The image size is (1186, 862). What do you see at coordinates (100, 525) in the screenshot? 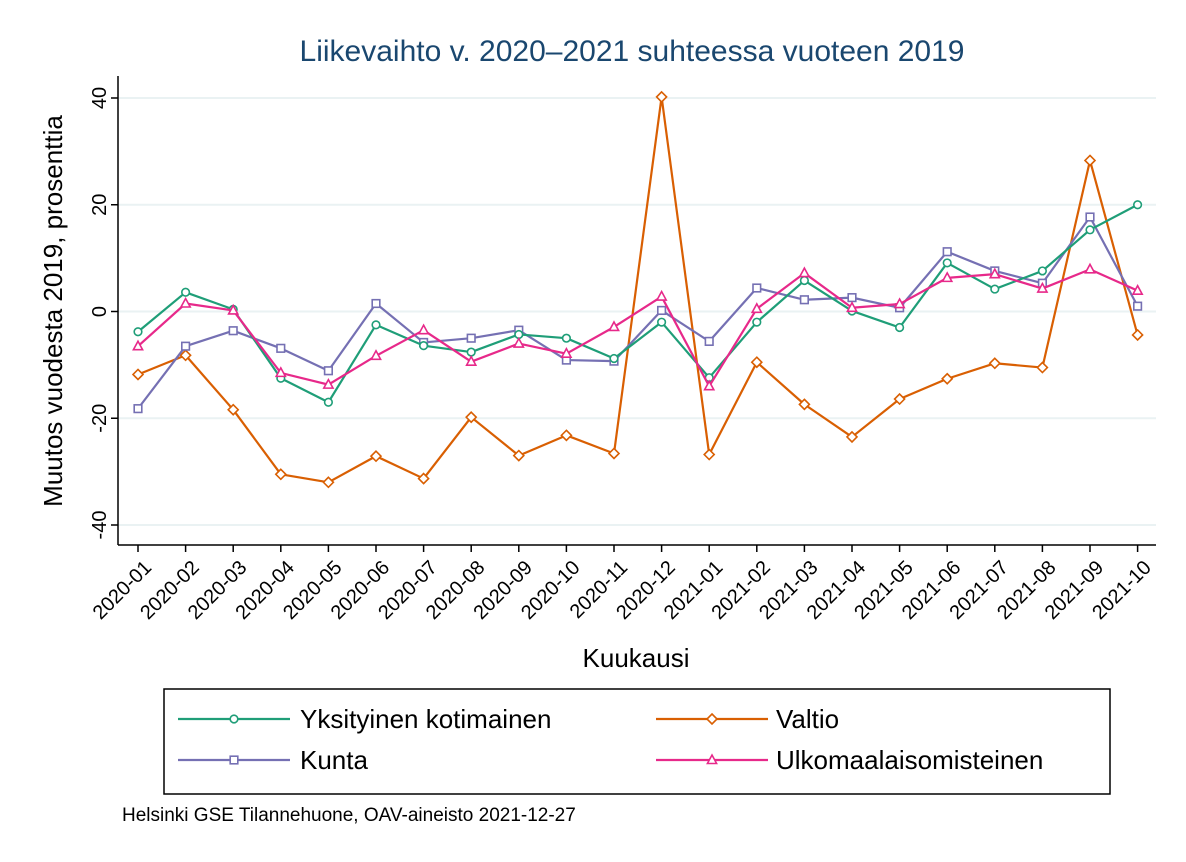
I see `y-tick-label: -40` at bounding box center [100, 525].